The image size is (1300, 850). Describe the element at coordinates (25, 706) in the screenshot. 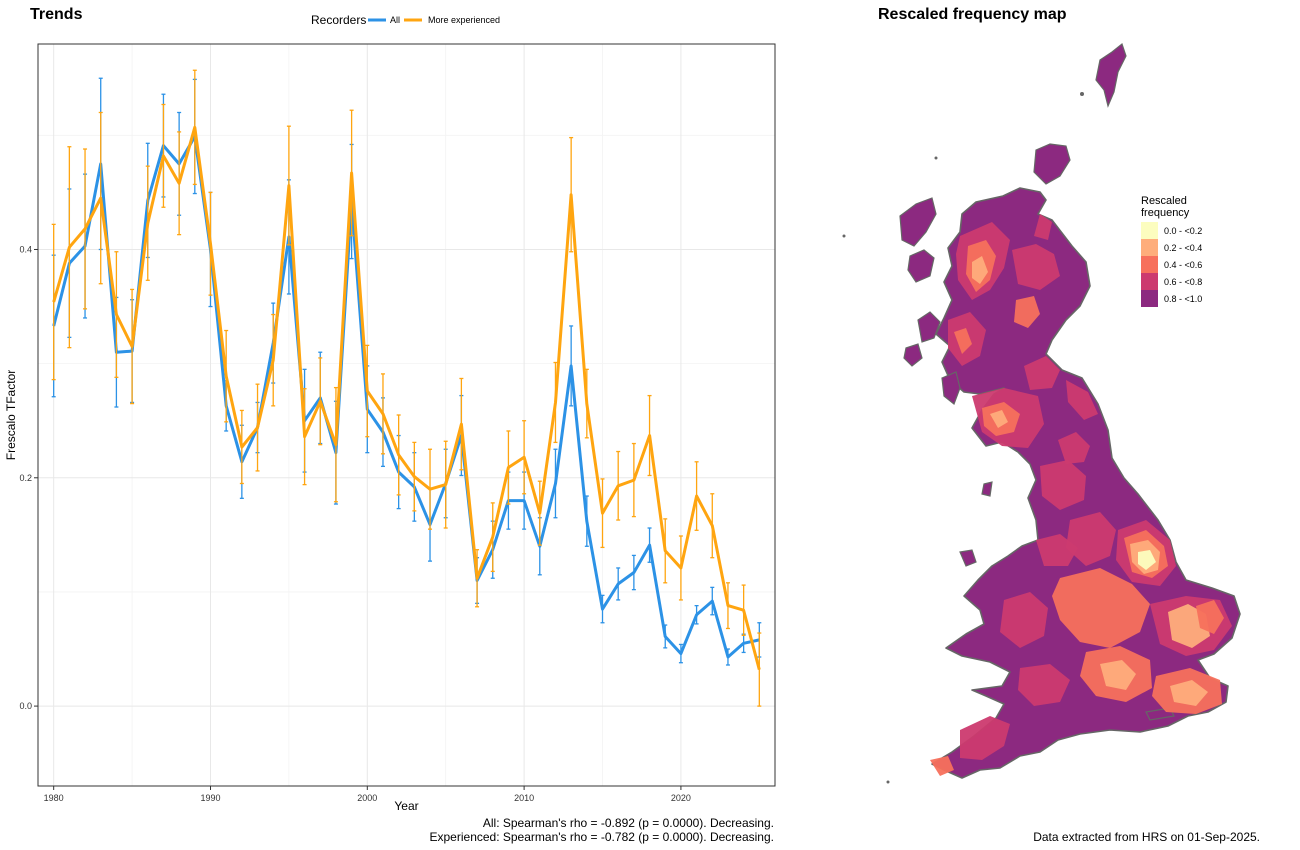

I see `y-tick-label: 0.0` at that location.